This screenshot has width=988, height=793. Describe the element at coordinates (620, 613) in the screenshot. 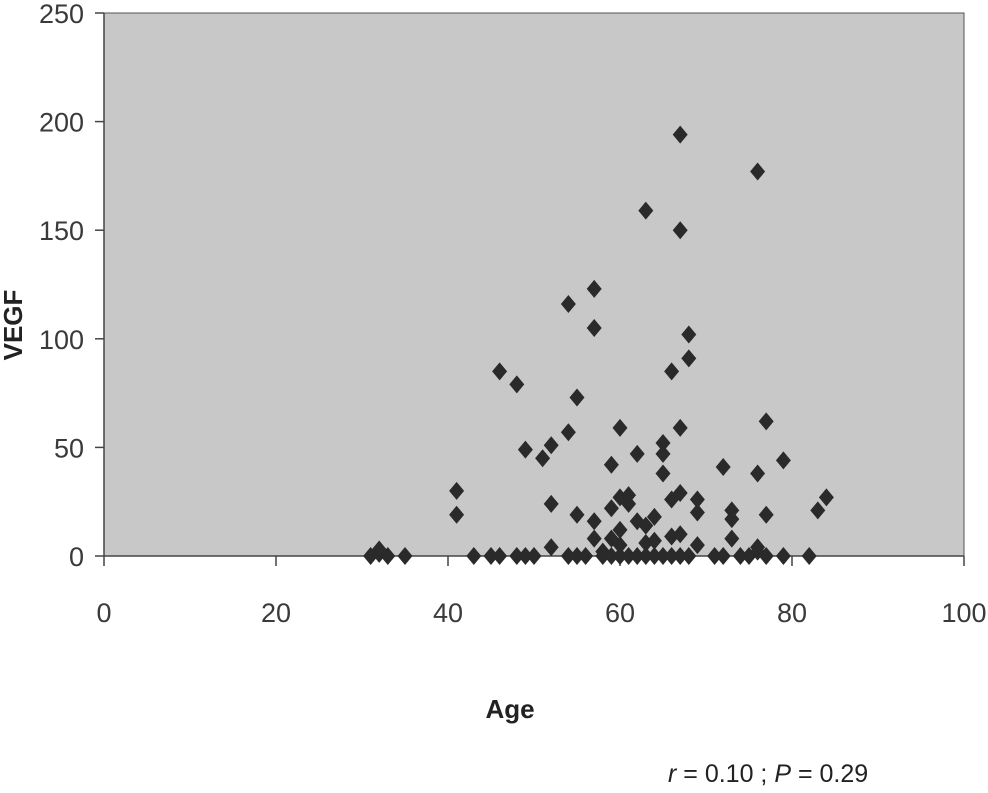

I see `x-tick-label: 60` at that location.